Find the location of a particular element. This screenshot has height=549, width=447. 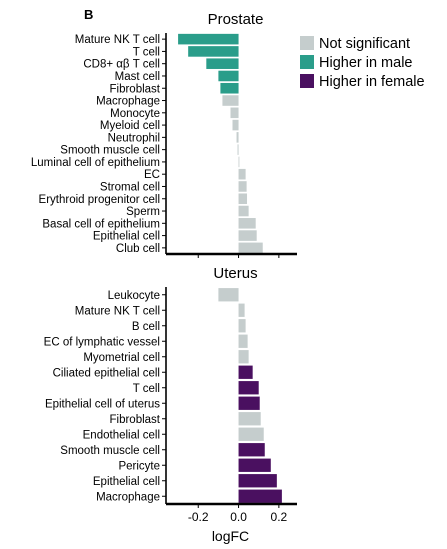

category-label: Luminal cell of epithelium is located at coordinates (95, 163).